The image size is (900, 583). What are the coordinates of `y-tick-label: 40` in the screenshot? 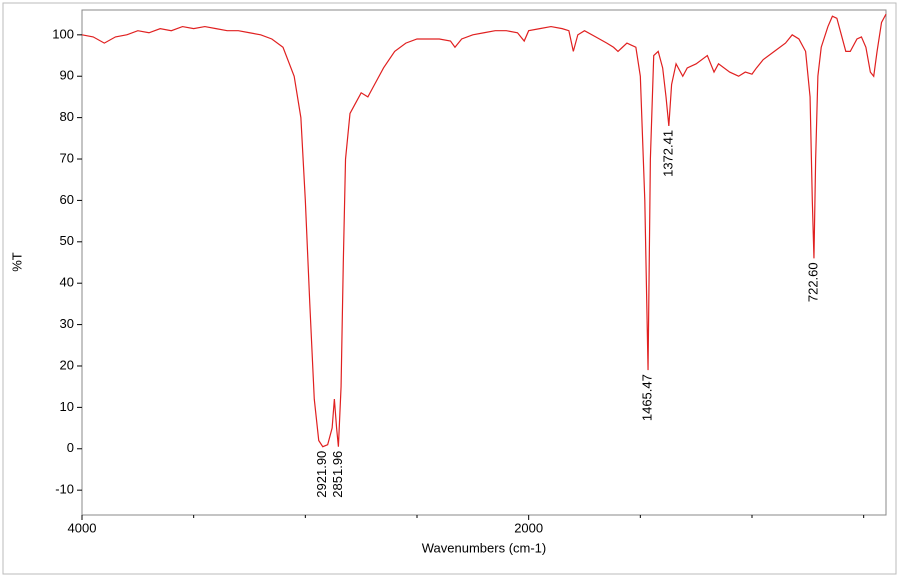 It's located at (67, 282).